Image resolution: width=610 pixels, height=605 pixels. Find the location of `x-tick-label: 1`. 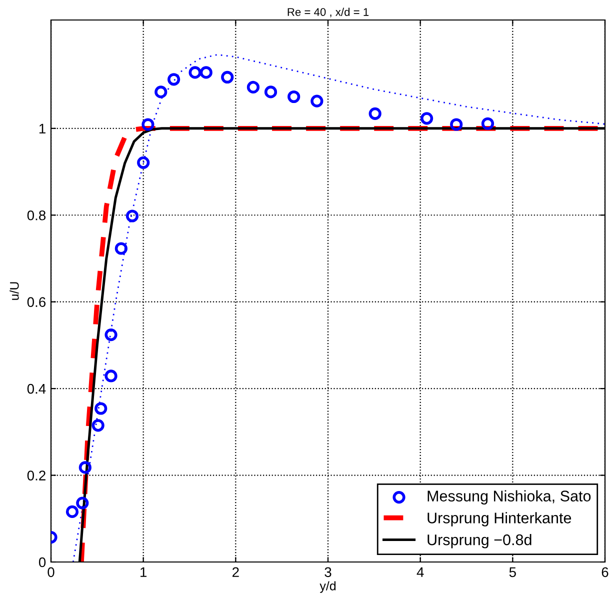

x-tick-label: 1 is located at coordinates (143, 572).